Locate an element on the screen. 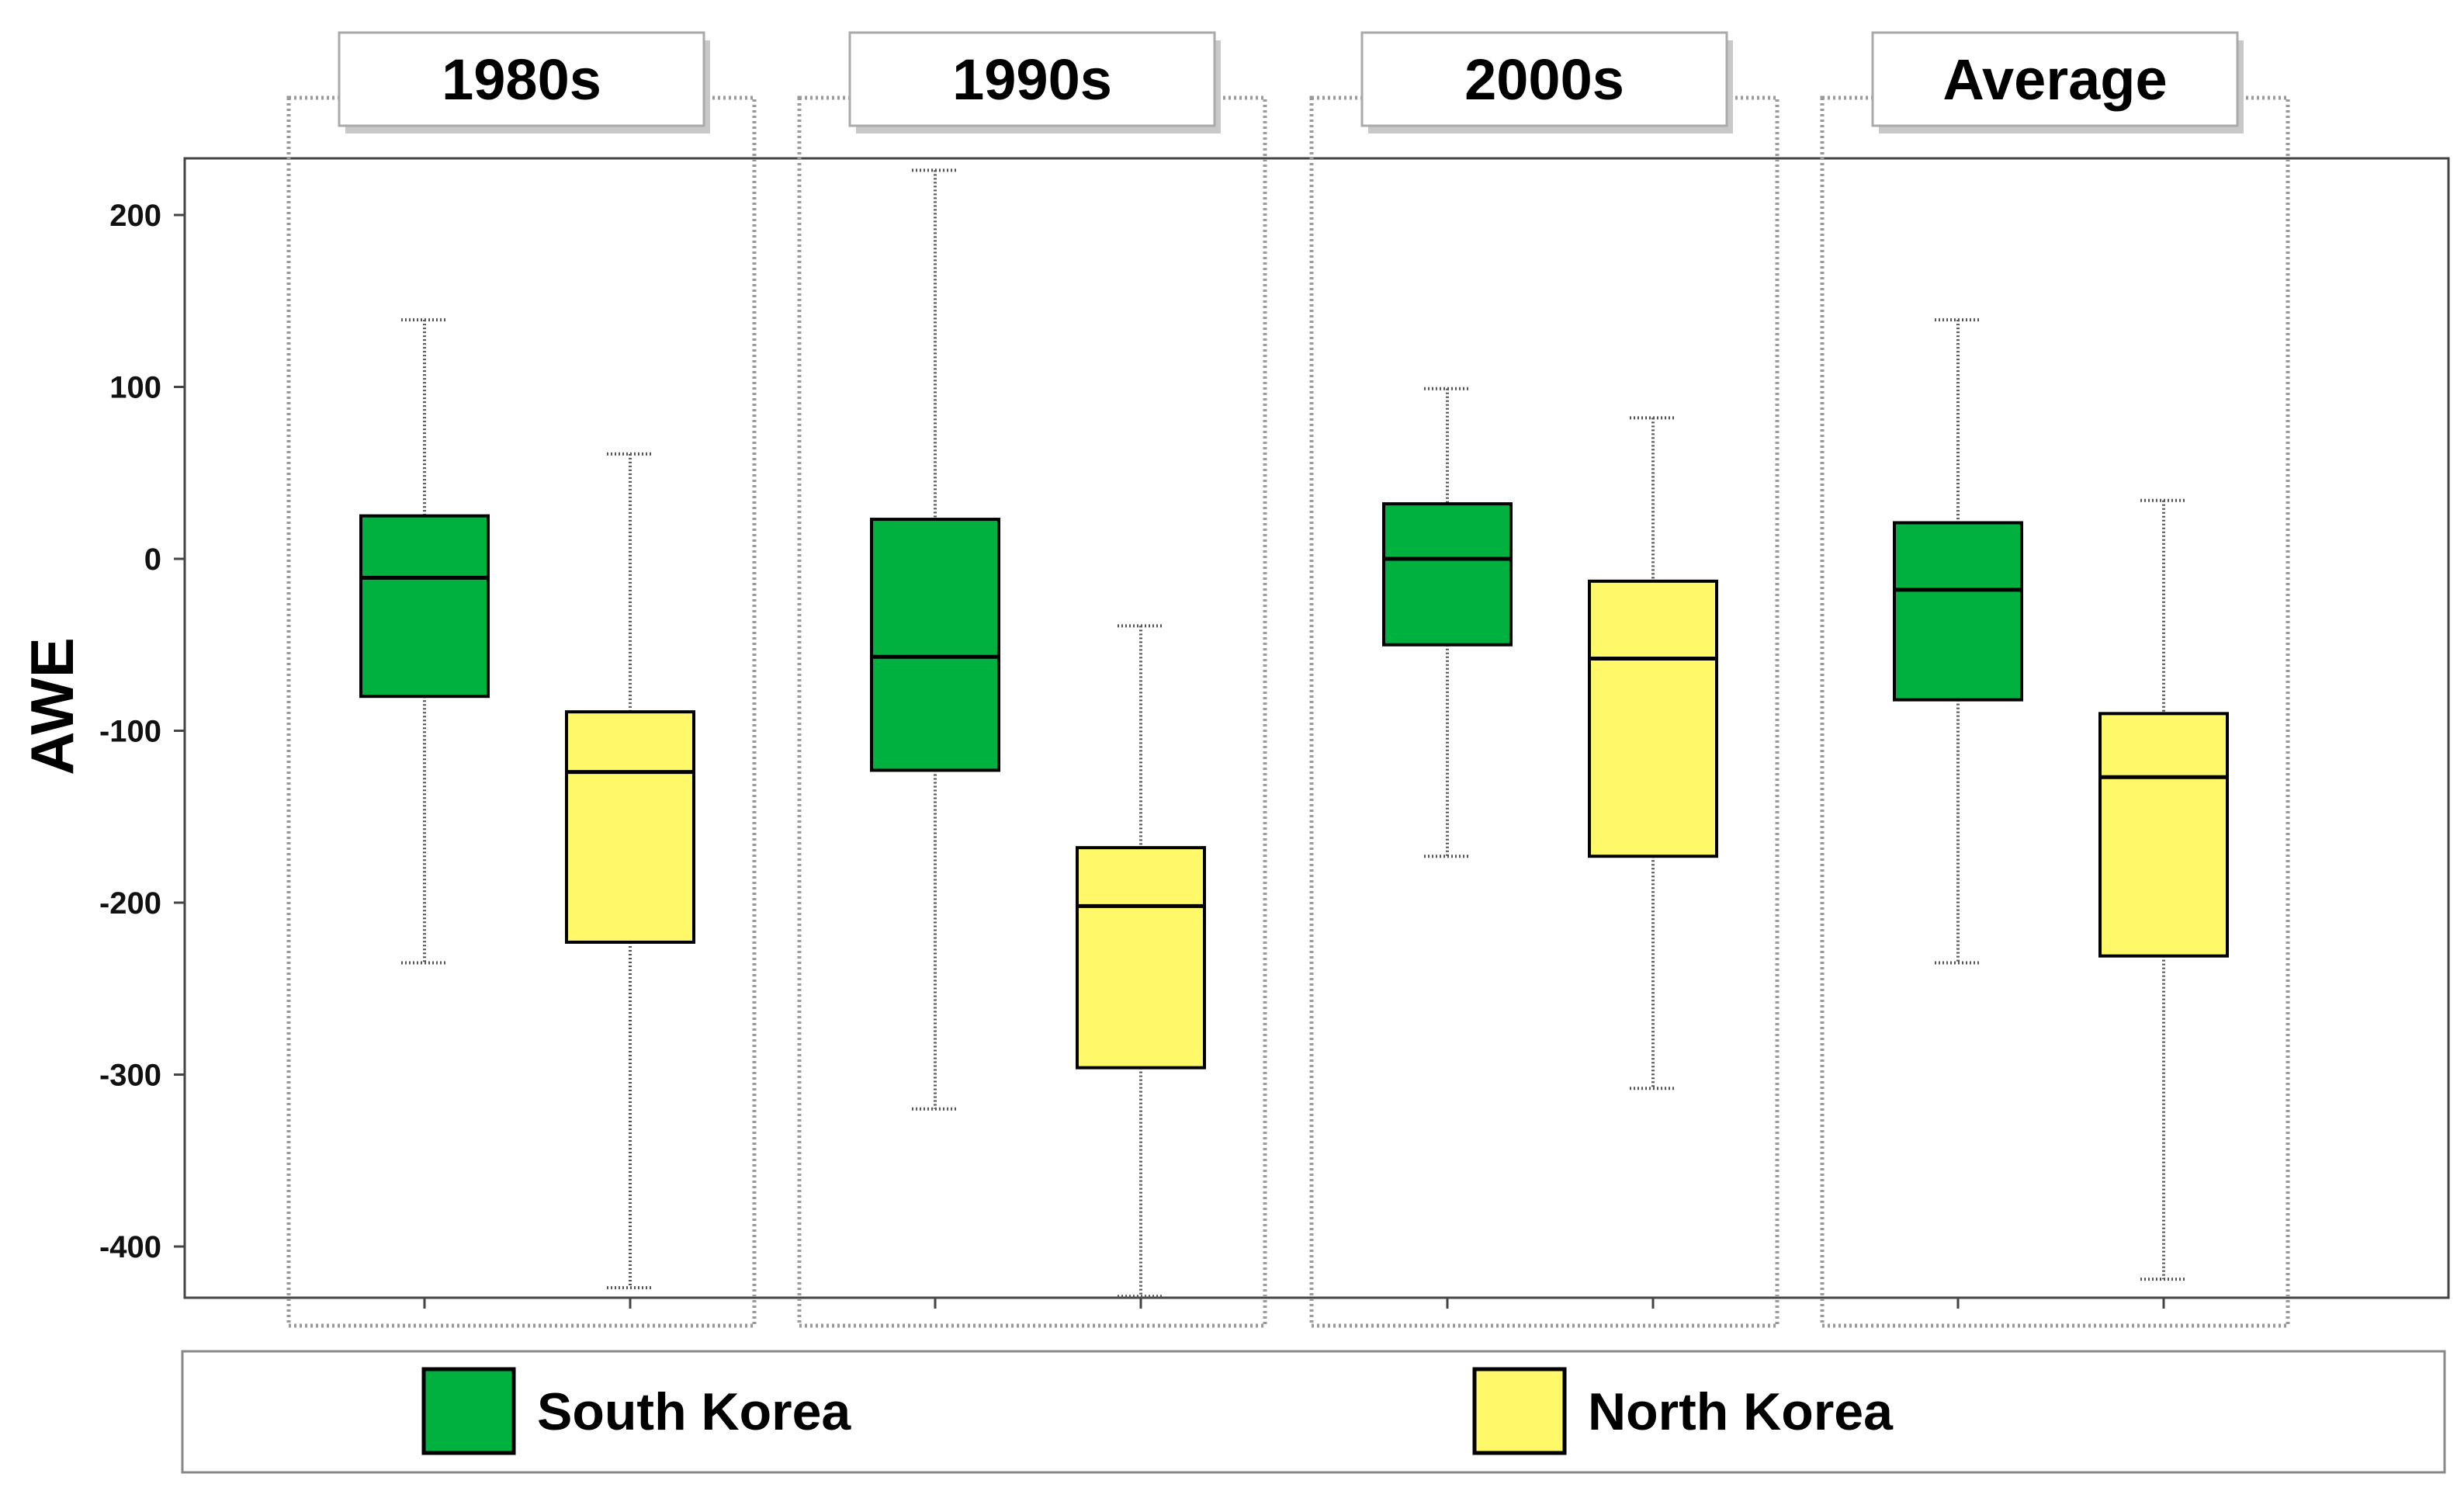 The image size is (2464, 1491). panel-title-1980s: 1980s is located at coordinates (521, 79).